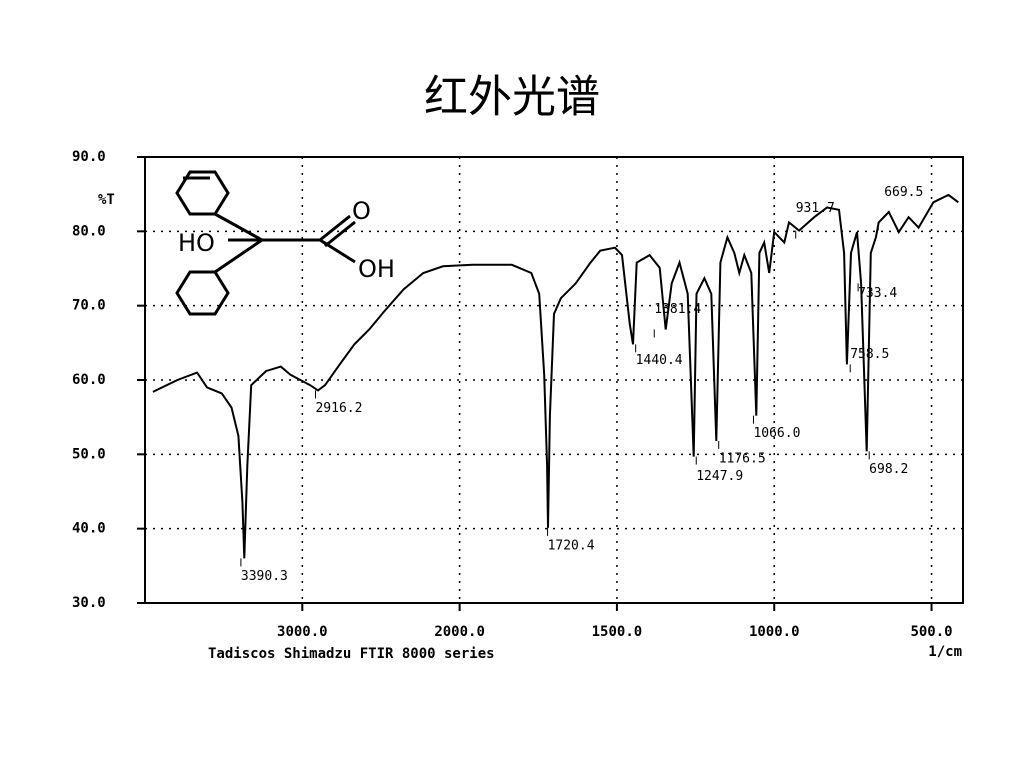 This screenshot has height=772, width=1024. What do you see at coordinates (677, 309) in the screenshot?
I see `peak-label: 1381.4` at bounding box center [677, 309].